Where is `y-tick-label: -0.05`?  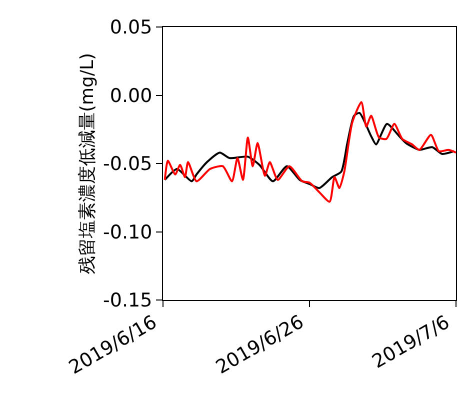 y-tick-label: -0.05 is located at coordinates (127, 164).